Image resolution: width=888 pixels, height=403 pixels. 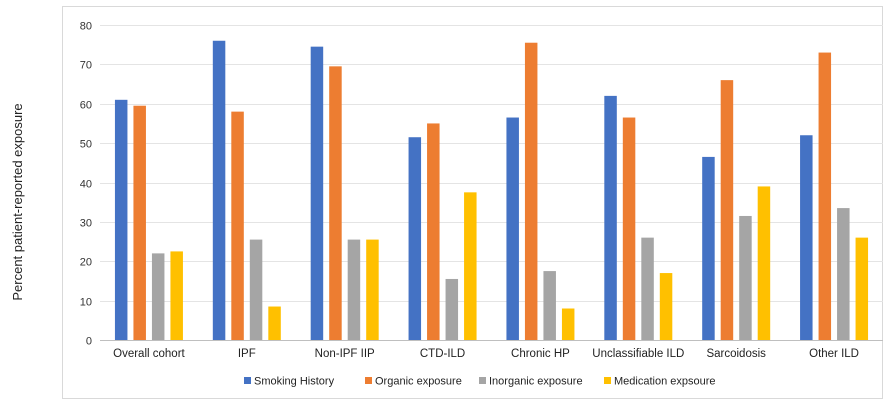 I want to click on y-tick-label: 20, so click(x=86, y=263).